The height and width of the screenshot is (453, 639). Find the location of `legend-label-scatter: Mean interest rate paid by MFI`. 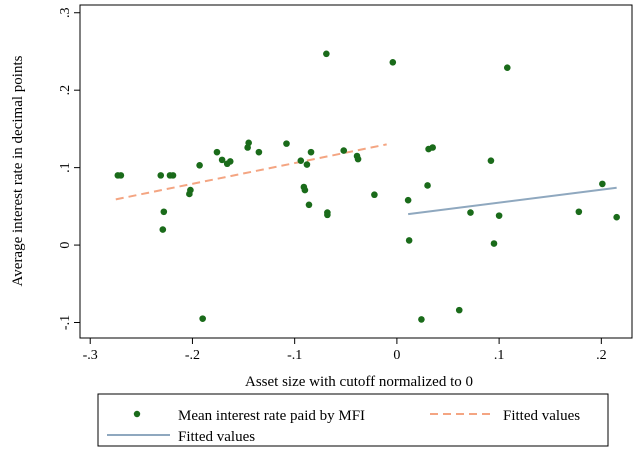

legend-label-scatter: Mean interest rate paid by MFI is located at coordinates (271, 416).